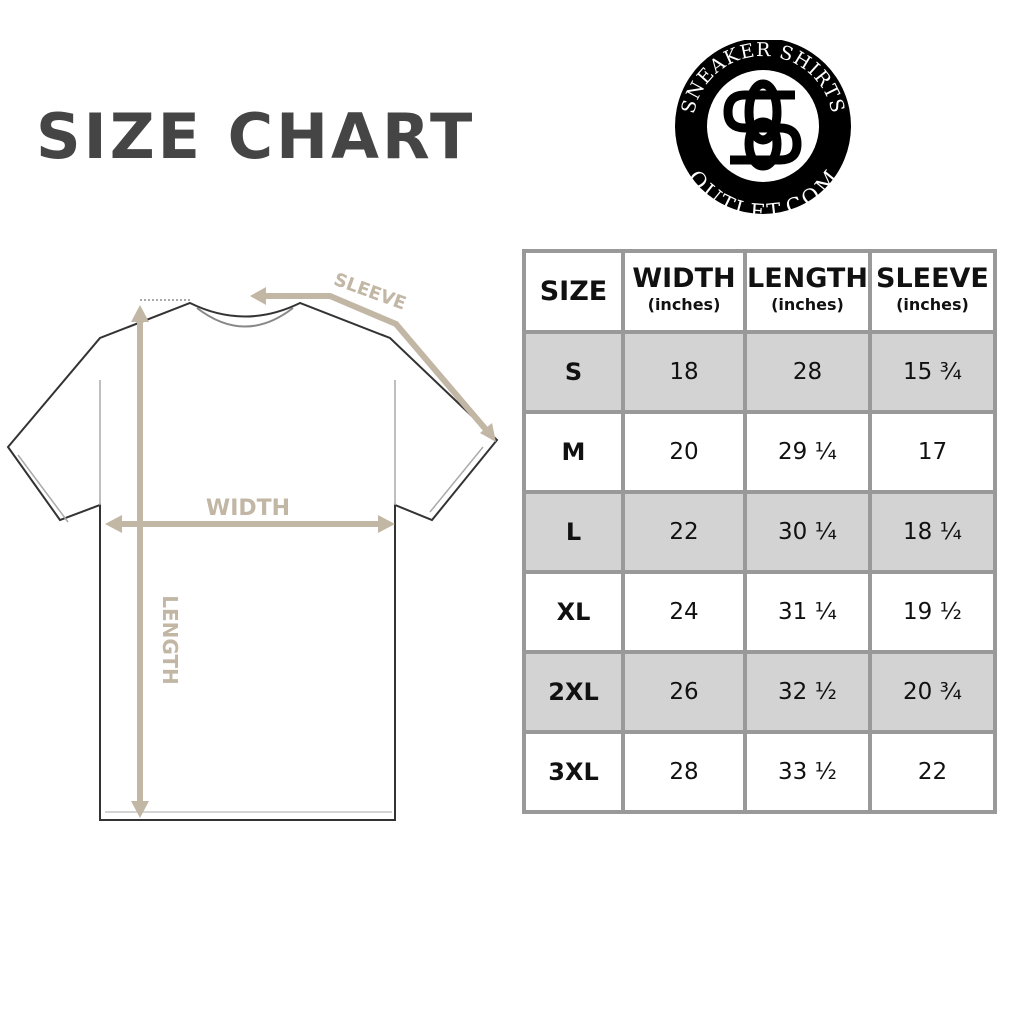 The width and height of the screenshot is (1024, 1024). What do you see at coordinates (684, 278) in the screenshot?
I see `header-label: WIDTH` at bounding box center [684, 278].